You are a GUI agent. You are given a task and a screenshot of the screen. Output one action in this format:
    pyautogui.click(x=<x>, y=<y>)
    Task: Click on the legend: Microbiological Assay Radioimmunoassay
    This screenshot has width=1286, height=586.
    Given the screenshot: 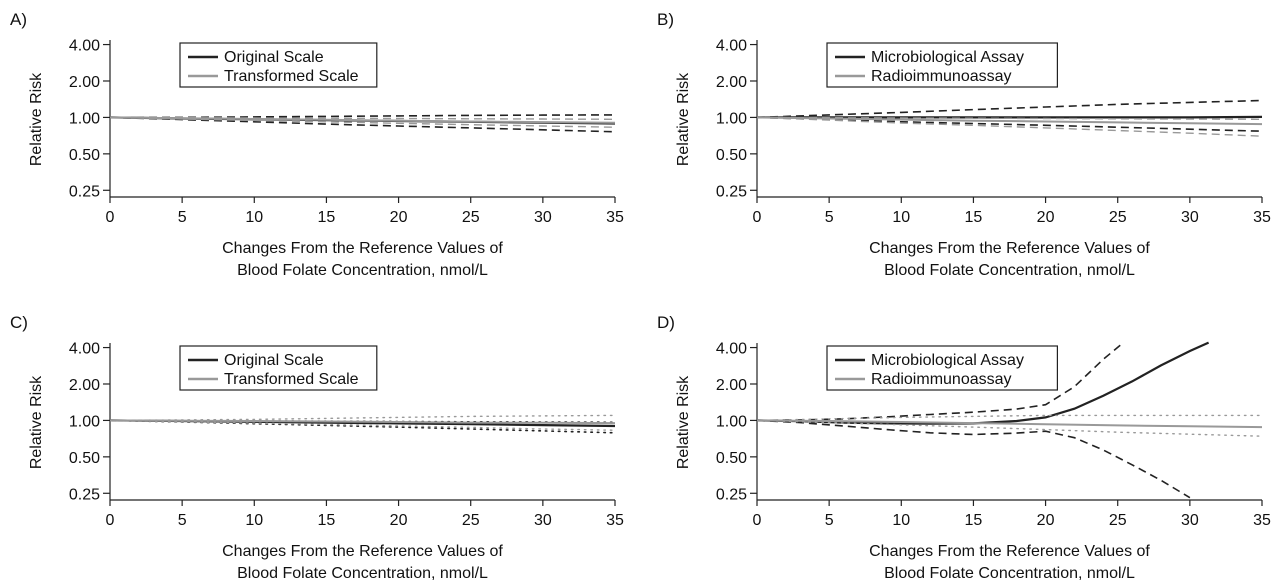 What is the action you would take?
    pyautogui.click(x=942, y=368)
    